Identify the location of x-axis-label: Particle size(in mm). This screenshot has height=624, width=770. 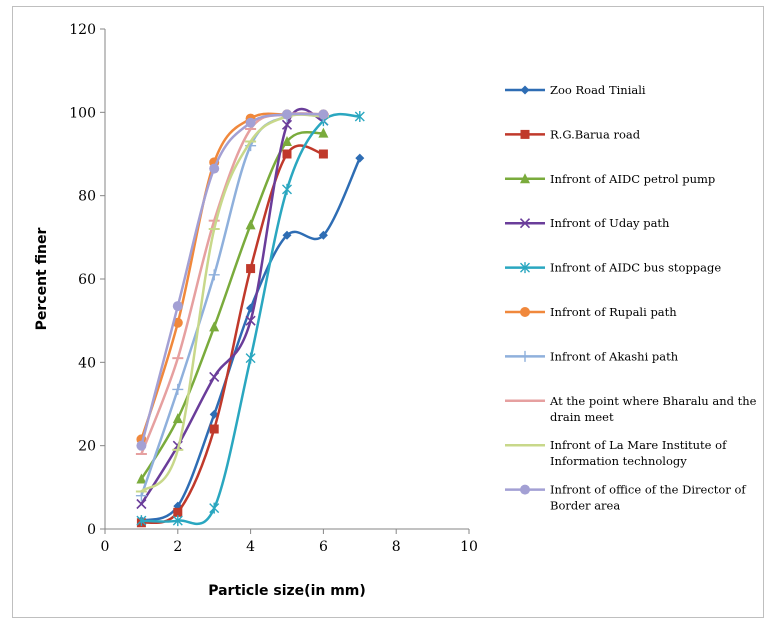
(287, 591).